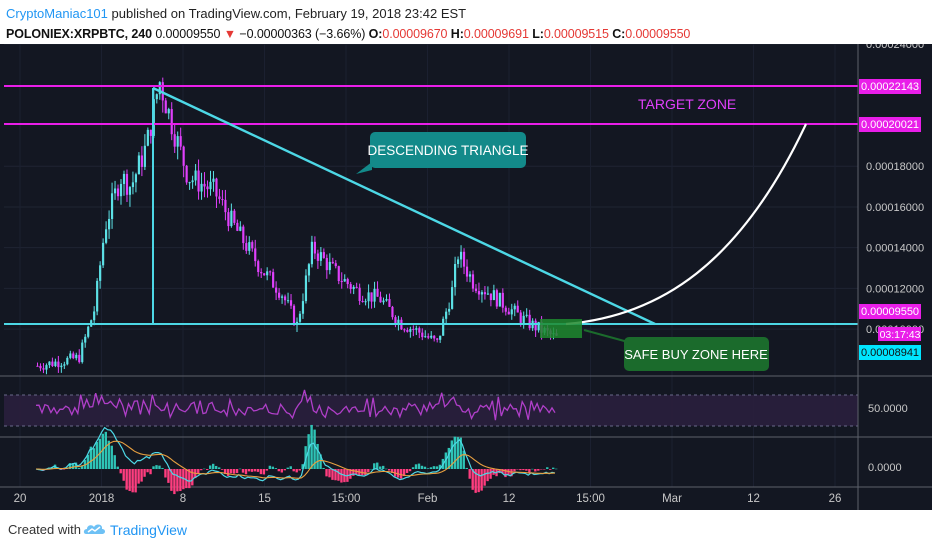  I want to click on chart-footer: Created with TradingView, so click(466, 530).